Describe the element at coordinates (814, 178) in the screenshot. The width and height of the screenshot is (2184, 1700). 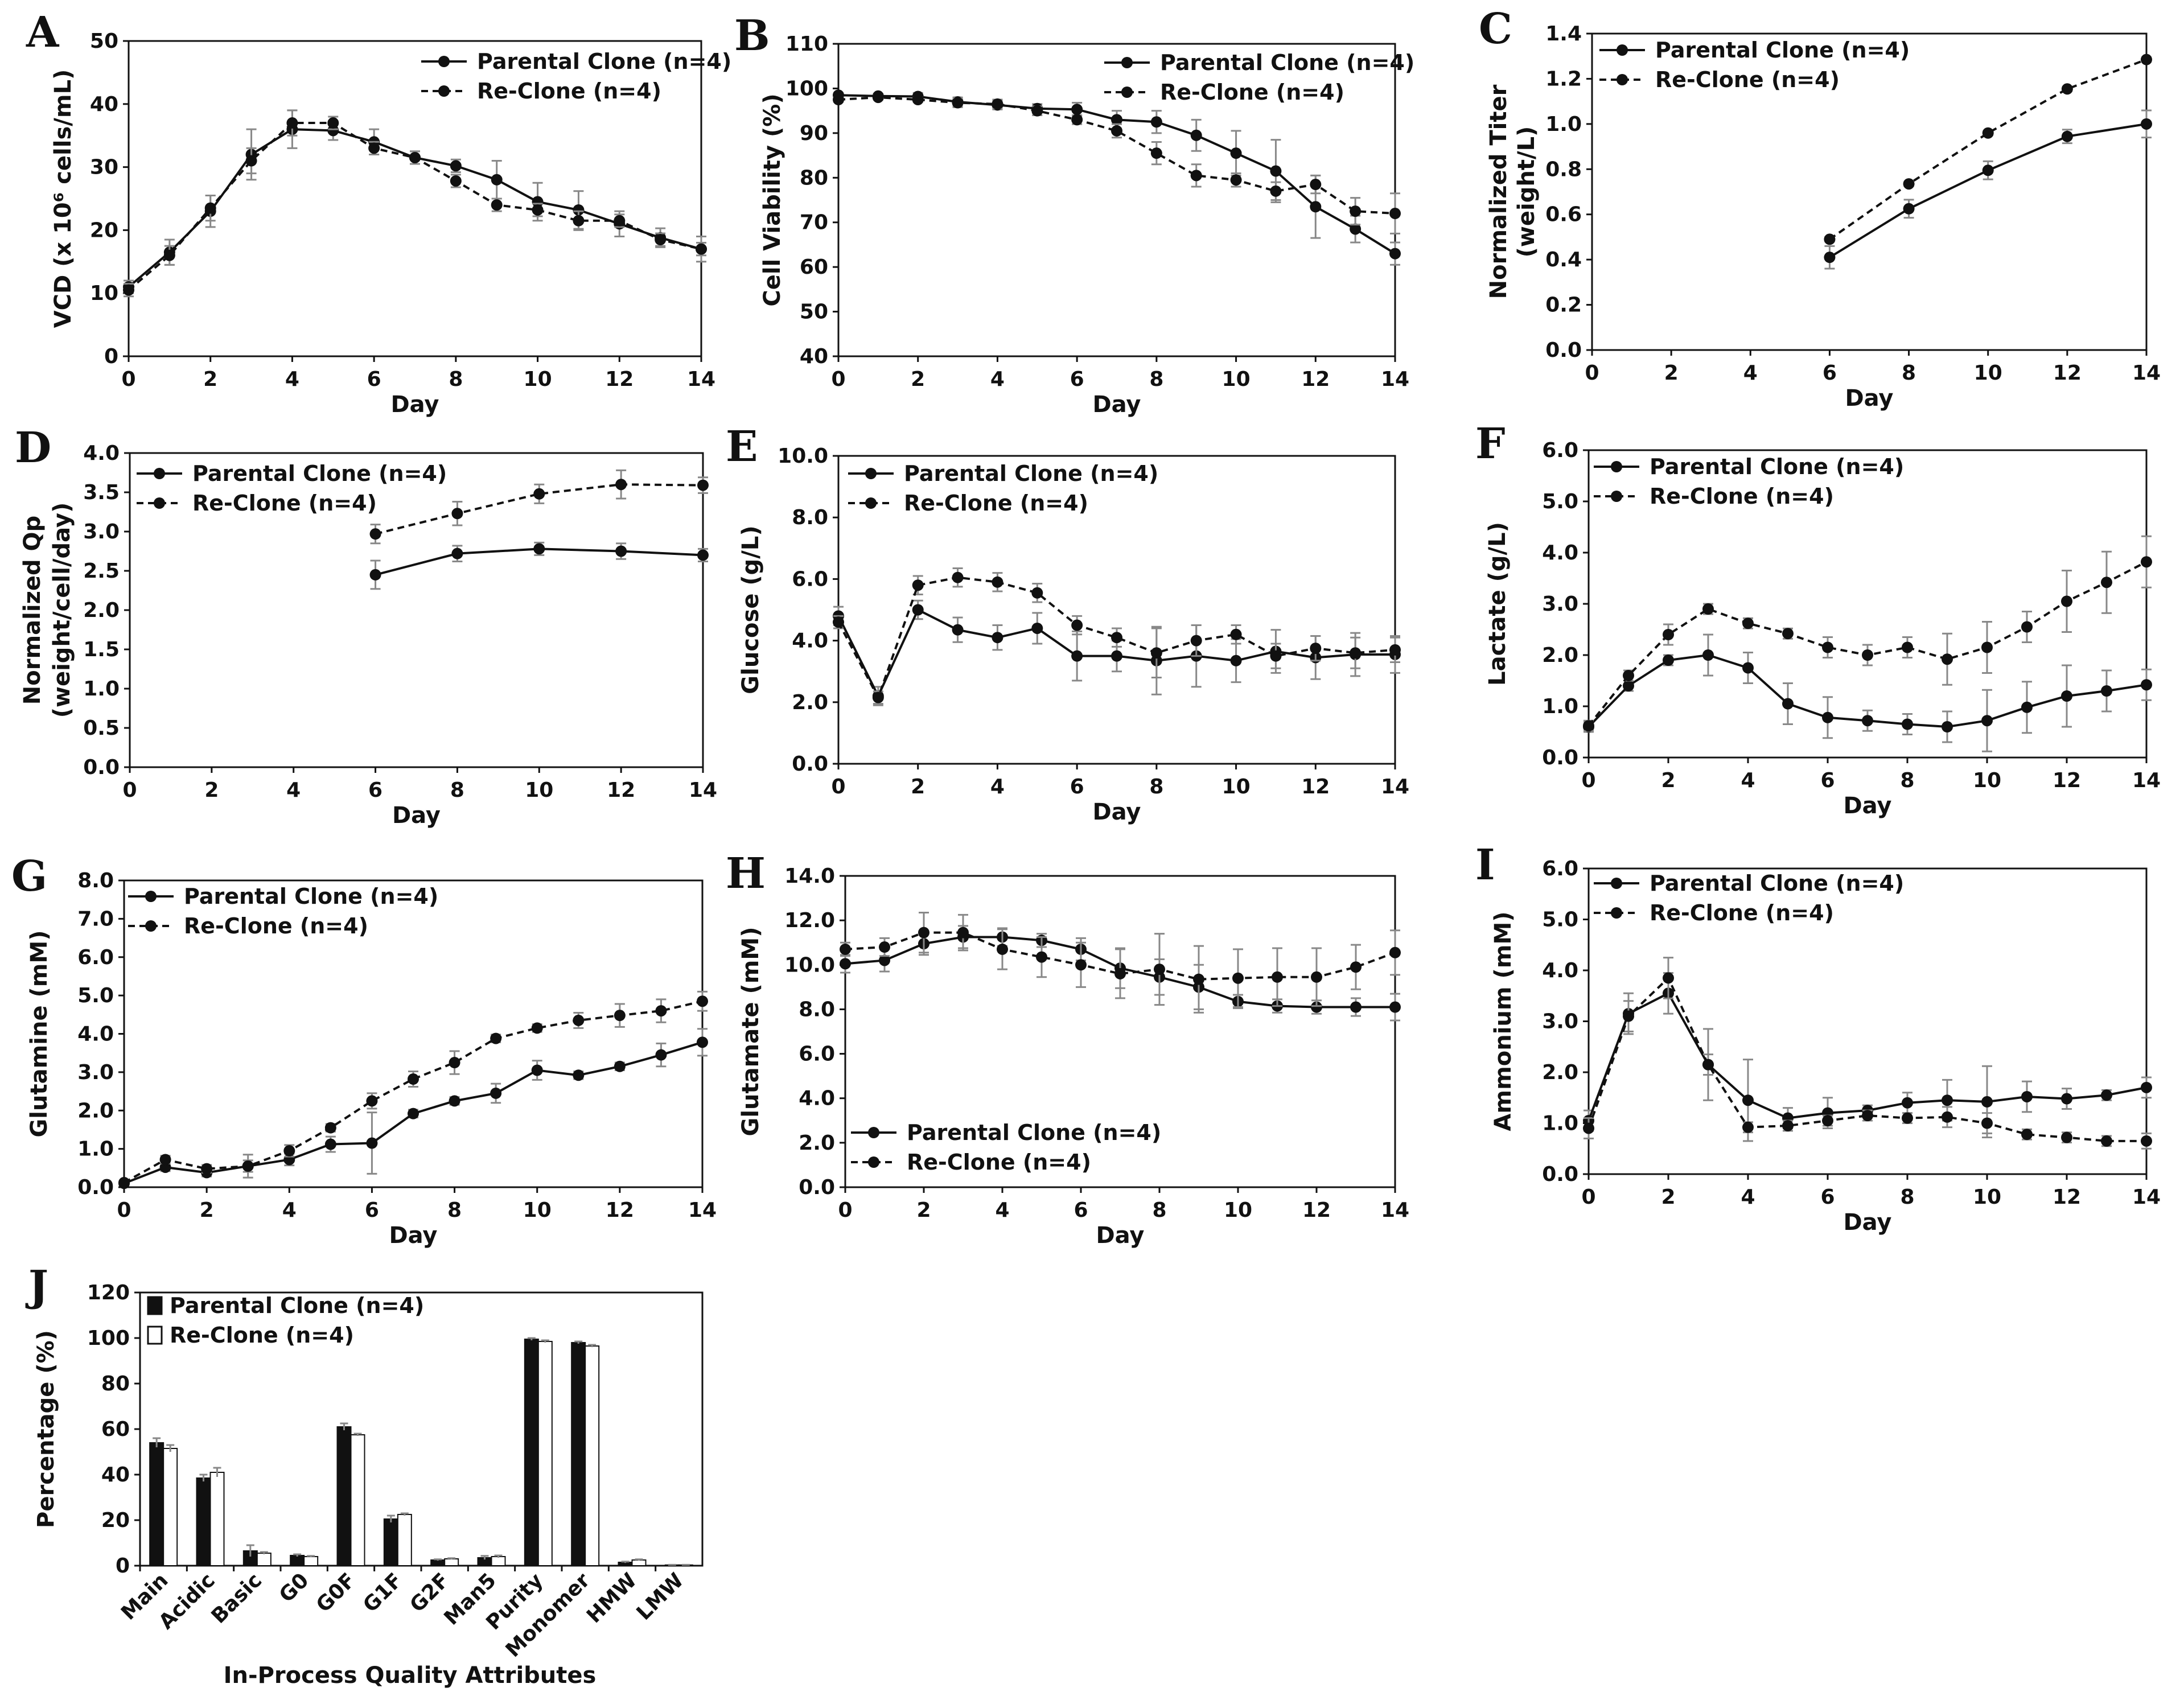
I see `y-tick-label: 80` at that location.